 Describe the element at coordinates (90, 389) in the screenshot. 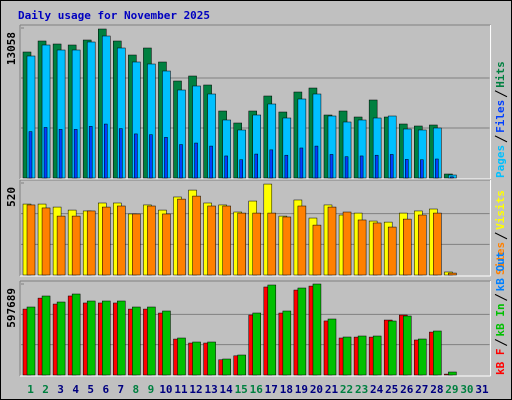

I see `x-tick-label: 5` at that location.